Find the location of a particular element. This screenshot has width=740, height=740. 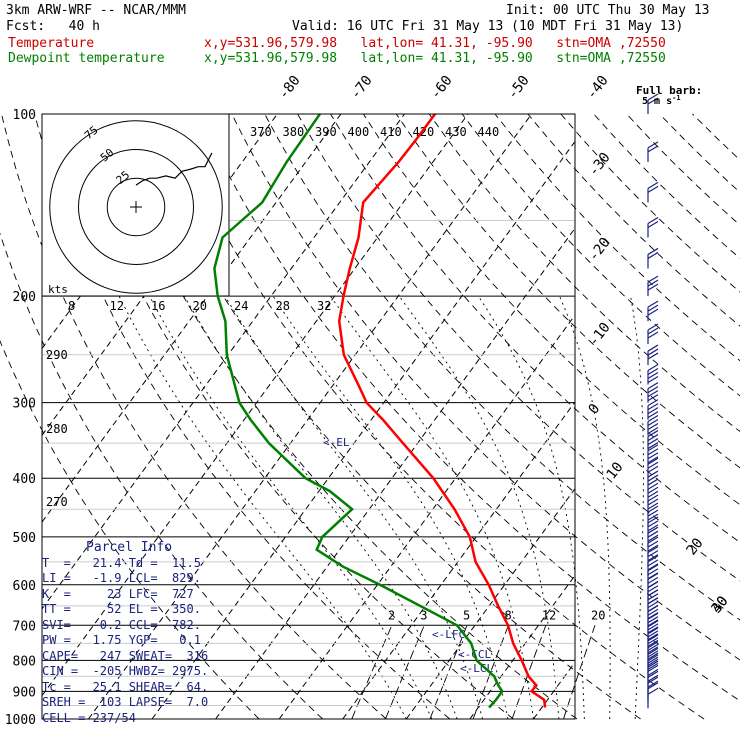

mixing-ratio-label: 3 is located at coordinates (423, 615).